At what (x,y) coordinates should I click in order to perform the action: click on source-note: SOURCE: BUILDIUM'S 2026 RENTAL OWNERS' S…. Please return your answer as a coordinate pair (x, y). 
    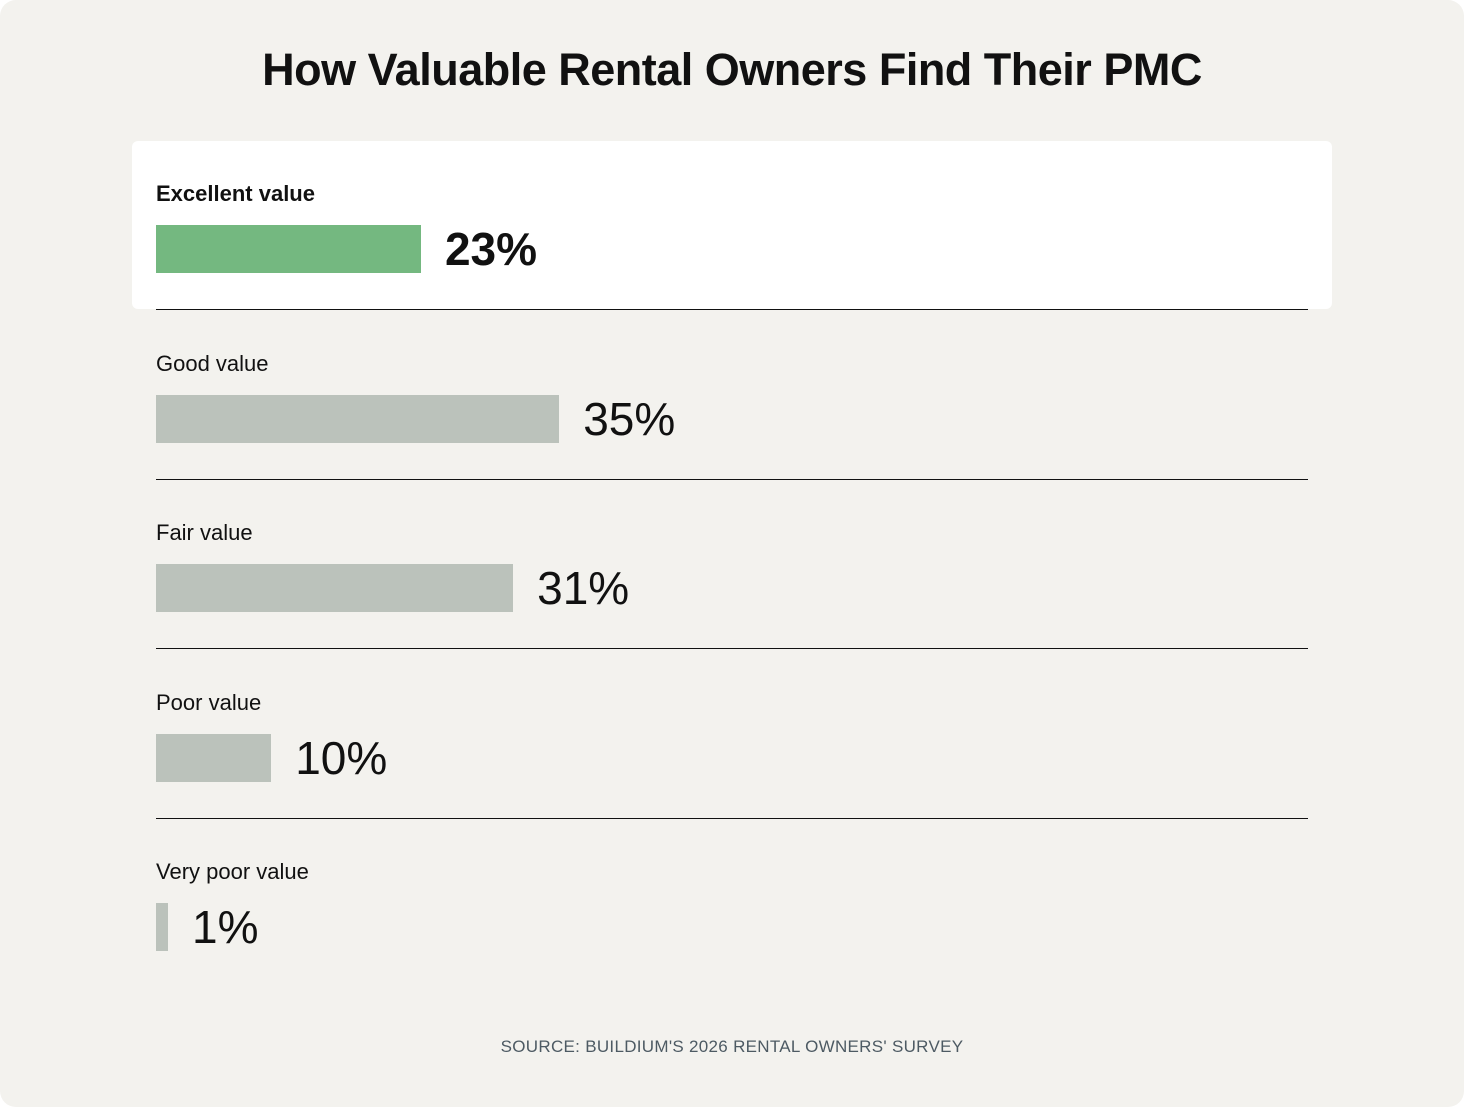
    Looking at the image, I should click on (732, 1046).